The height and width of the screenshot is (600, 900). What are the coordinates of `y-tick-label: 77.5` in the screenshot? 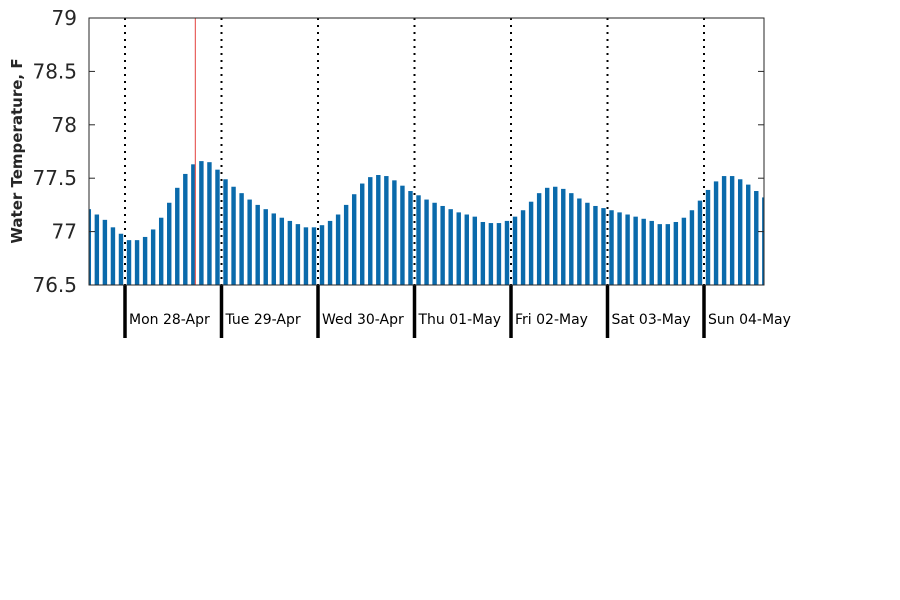 It's located at (54, 178).